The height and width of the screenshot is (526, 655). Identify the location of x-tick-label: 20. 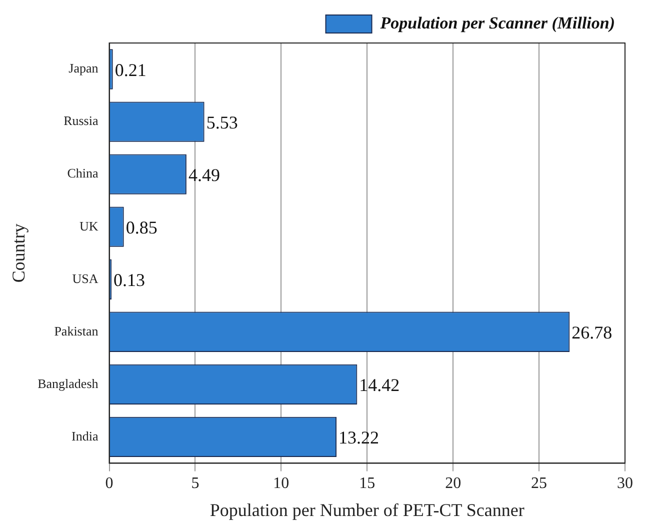
(453, 483).